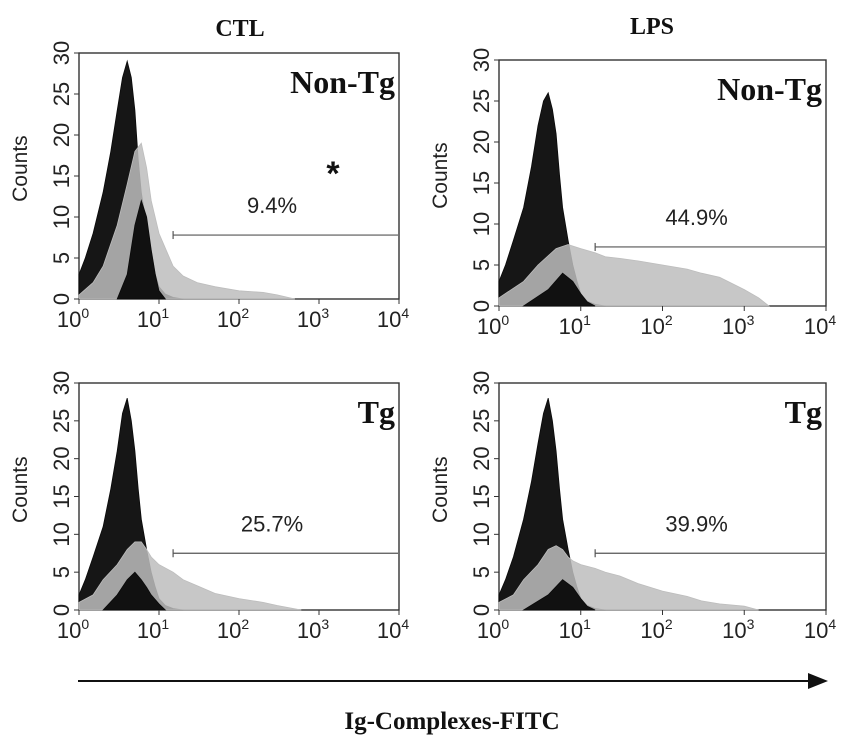  I want to click on panel-lps-tg-y-tick-15: 15, so click(481, 496).